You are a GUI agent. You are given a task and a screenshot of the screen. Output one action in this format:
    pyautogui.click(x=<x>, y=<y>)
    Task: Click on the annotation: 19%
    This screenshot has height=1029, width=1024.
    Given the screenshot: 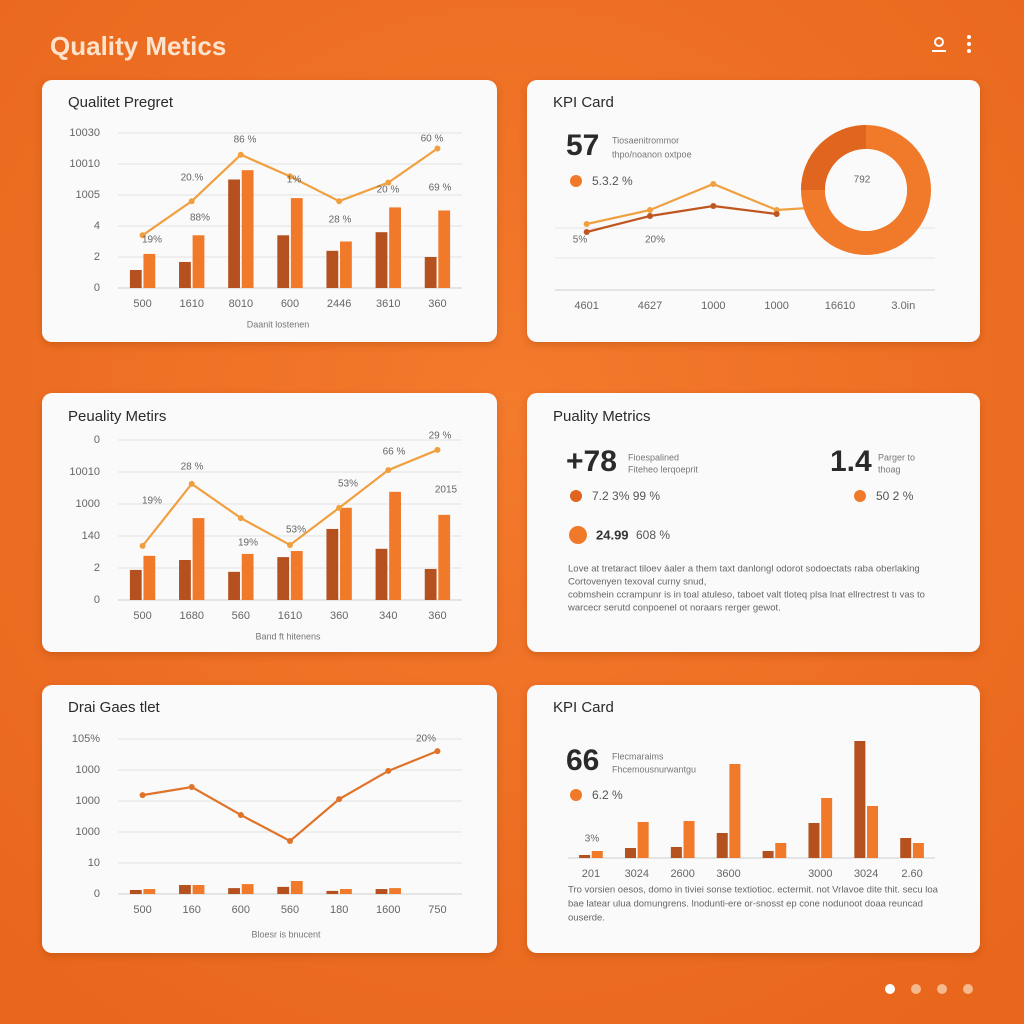 What is the action you would take?
    pyautogui.click(x=152, y=501)
    